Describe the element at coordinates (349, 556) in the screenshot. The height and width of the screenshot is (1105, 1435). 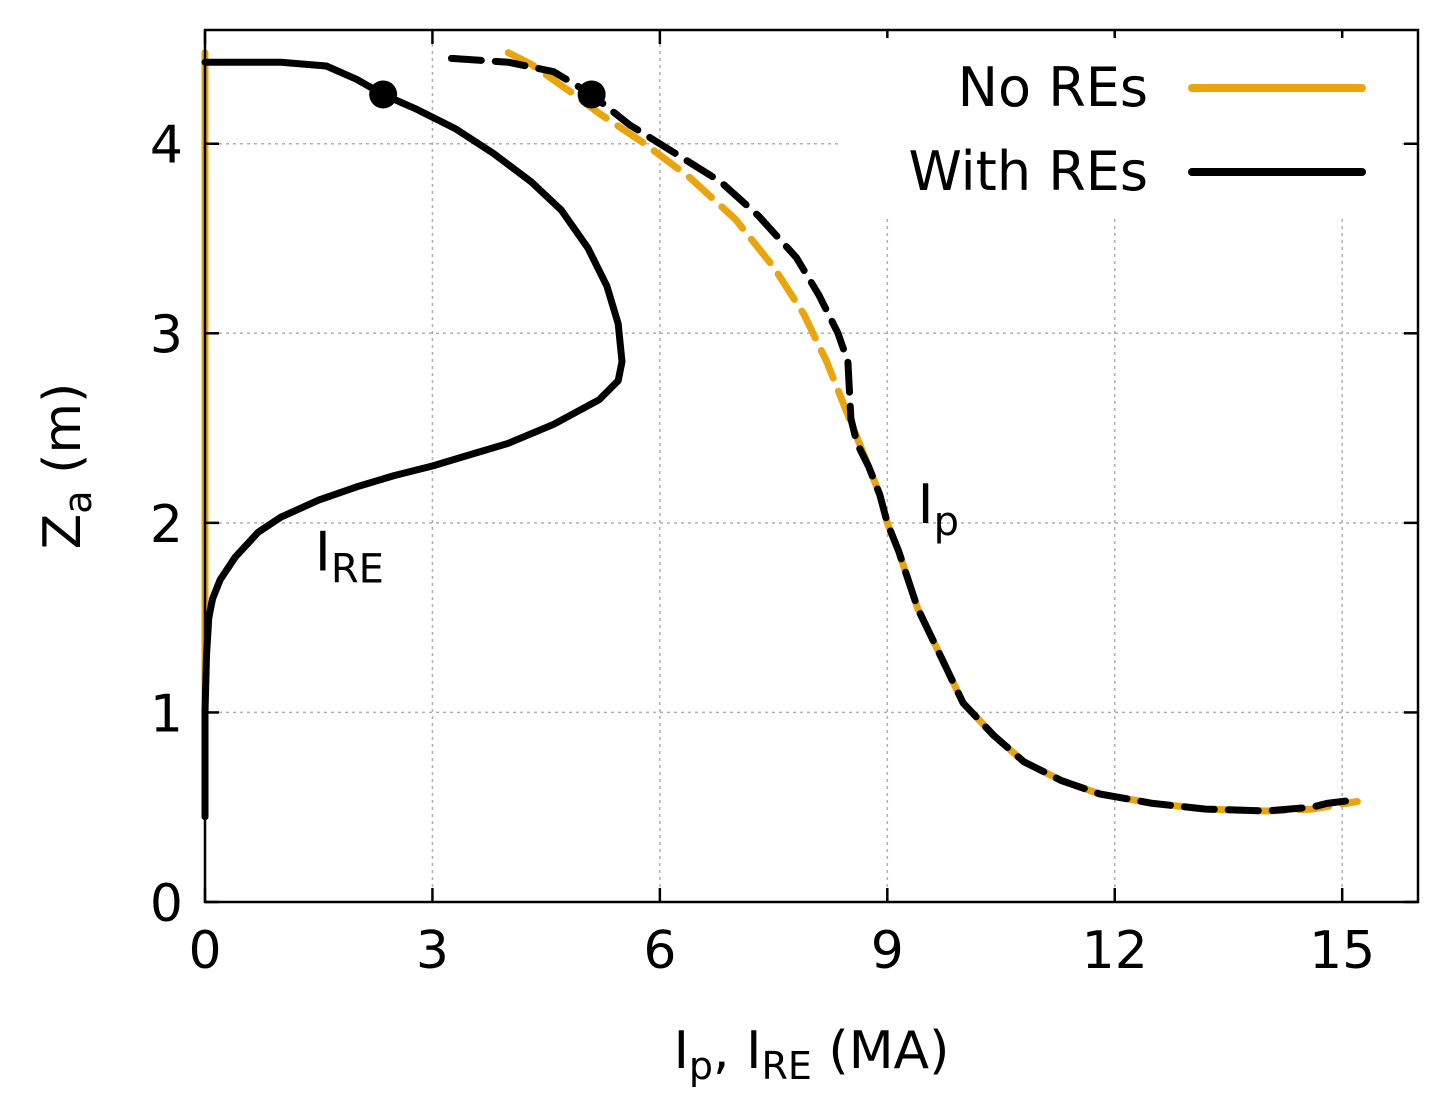
I see `annotation-label: IRE` at that location.